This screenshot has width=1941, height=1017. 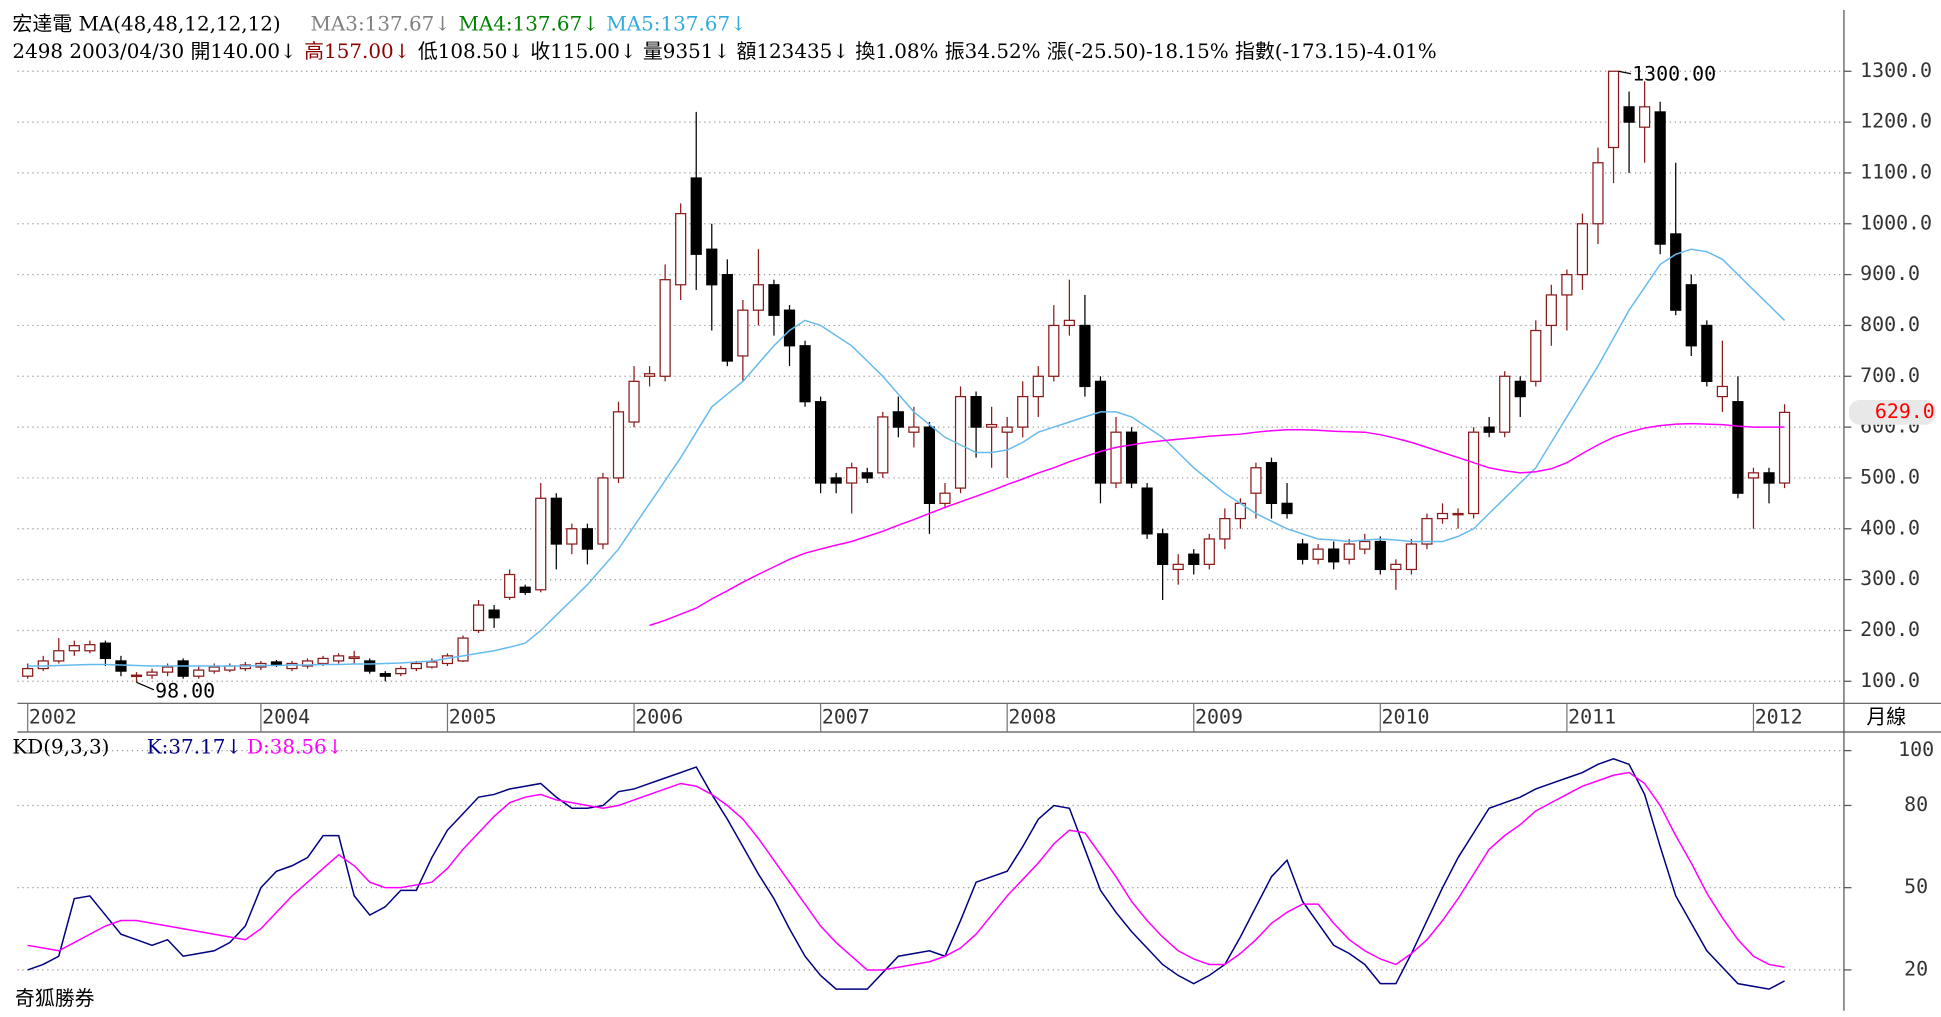 I want to click on panel-title: KD(9,3,3), so click(x=60, y=747).